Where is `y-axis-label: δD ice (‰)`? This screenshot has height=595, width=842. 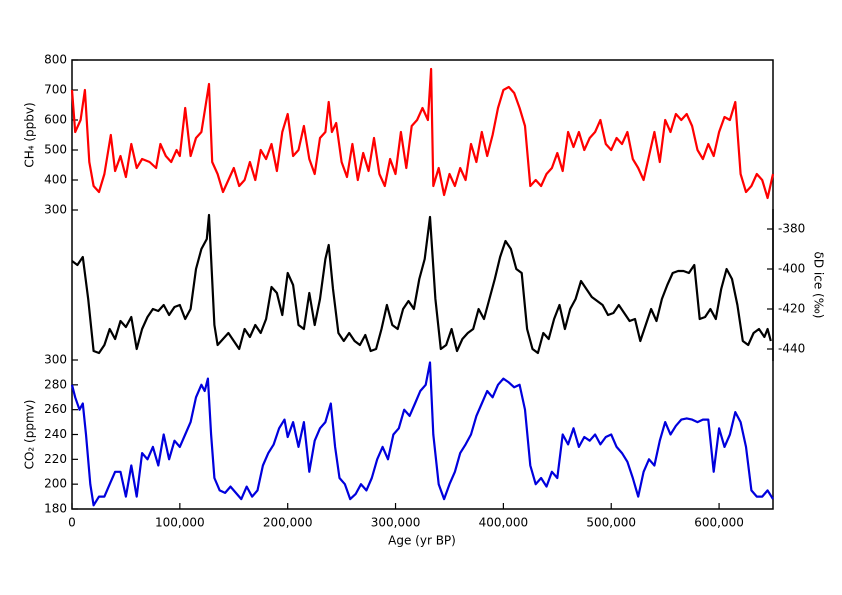 y-axis-label: δD ice (‰) is located at coordinates (819, 285).